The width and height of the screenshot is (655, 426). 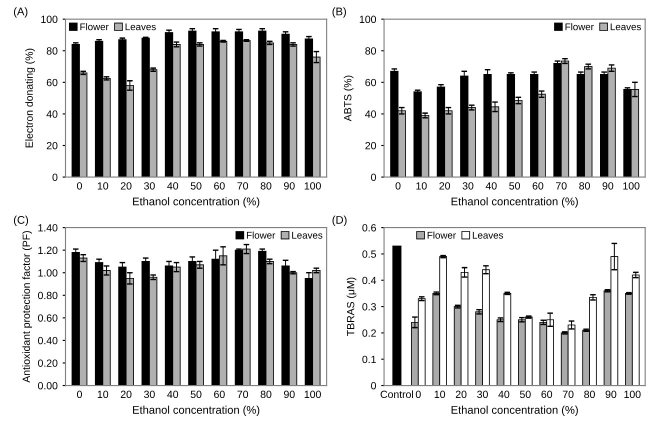 I want to click on chart-title: (C), so click(x=21, y=221).